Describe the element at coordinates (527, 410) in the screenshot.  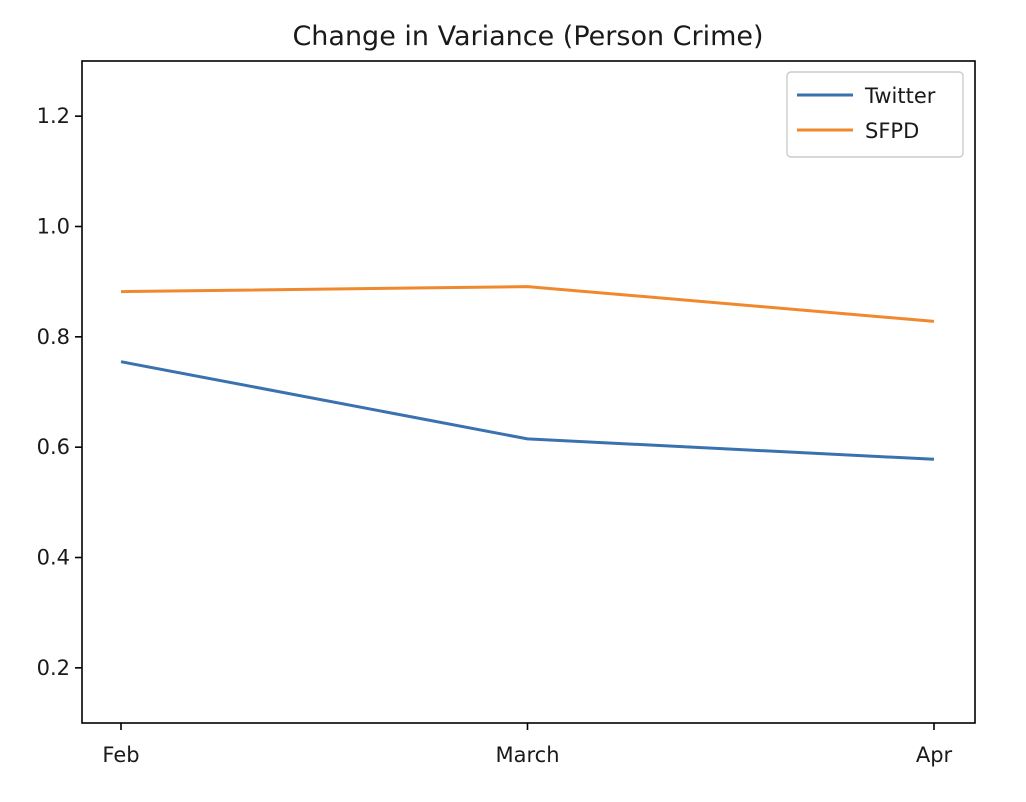
I see `series-line-twitter` at that location.